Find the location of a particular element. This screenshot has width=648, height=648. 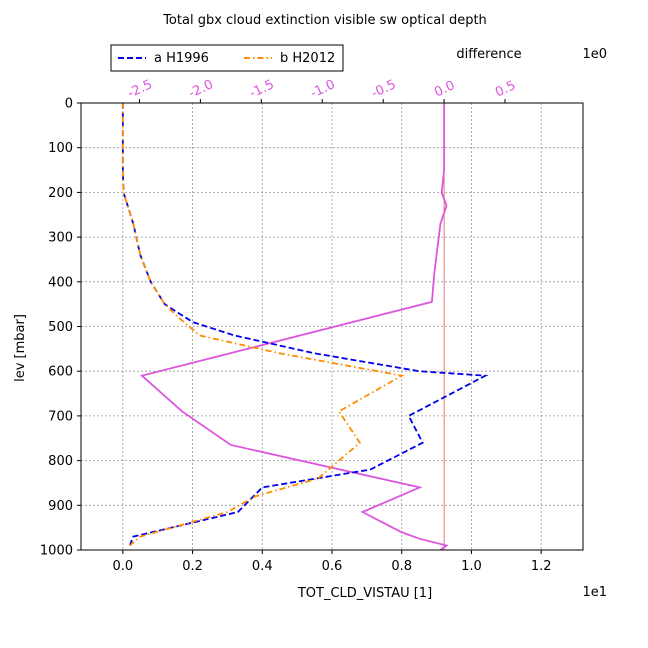

difference-axis: -2.5 -2.0 -1.5 -1.0 -0.5 0.0 0.5 is located at coordinates (321, 90).